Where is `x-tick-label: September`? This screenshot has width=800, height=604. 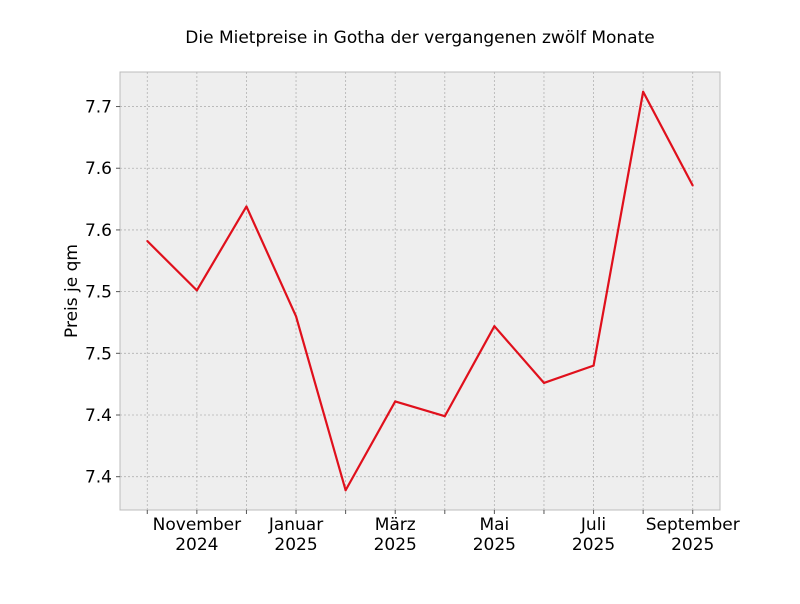 x-tick-label: September is located at coordinates (693, 525).